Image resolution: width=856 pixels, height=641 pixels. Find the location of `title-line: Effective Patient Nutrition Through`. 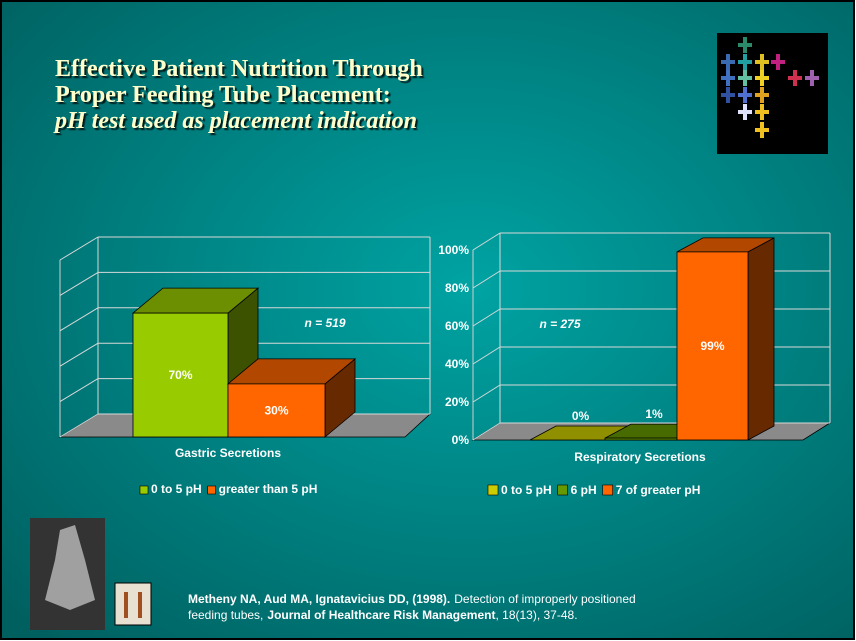

title-line: Effective Patient Nutrition Through is located at coordinates (239, 69).